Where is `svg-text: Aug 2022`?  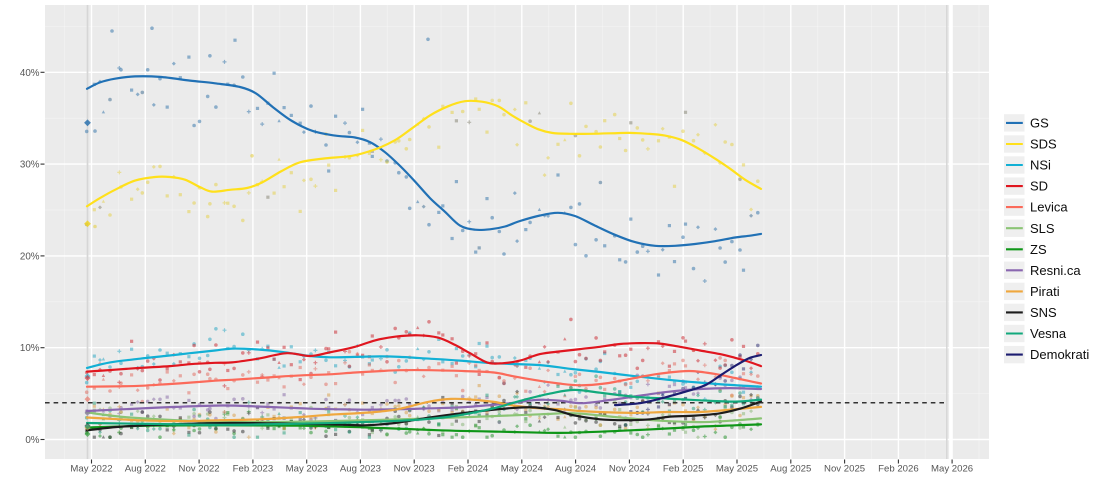
svg-text: Aug 2022 is located at coordinates (145, 469).